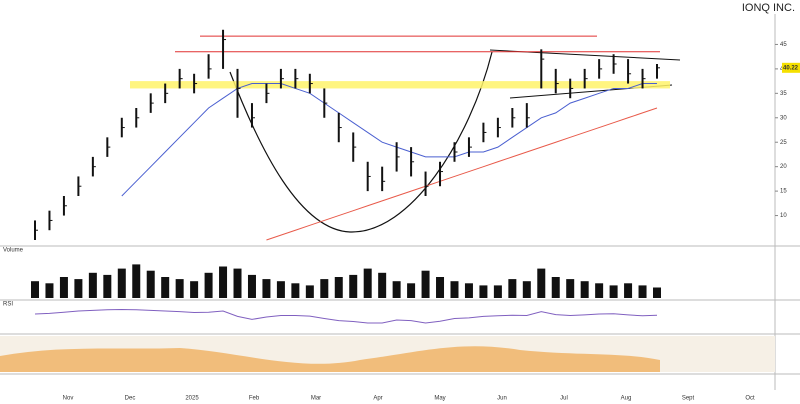 The width and height of the screenshot is (800, 404). What do you see at coordinates (130, 399) in the screenshot?
I see `x-tick-label: Dec` at bounding box center [130, 399].